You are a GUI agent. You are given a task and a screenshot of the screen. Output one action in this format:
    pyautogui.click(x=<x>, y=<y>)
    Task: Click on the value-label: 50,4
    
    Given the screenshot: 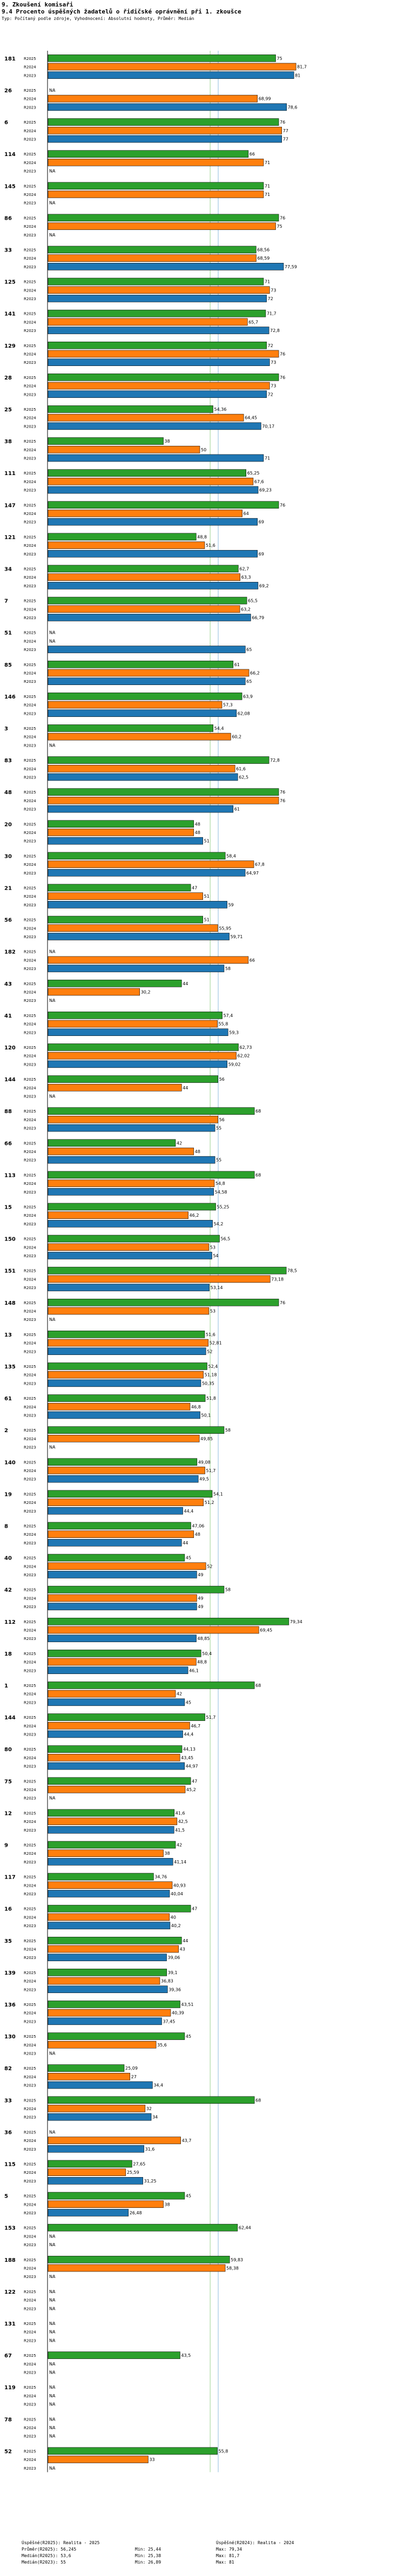 What is the action you would take?
    pyautogui.click(x=207, y=1653)
    